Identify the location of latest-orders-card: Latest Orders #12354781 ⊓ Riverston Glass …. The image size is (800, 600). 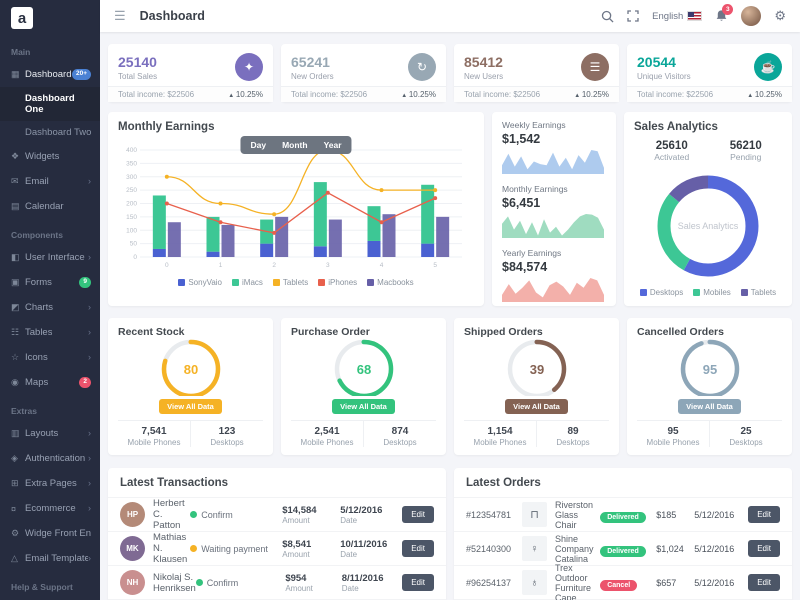
(623, 534).